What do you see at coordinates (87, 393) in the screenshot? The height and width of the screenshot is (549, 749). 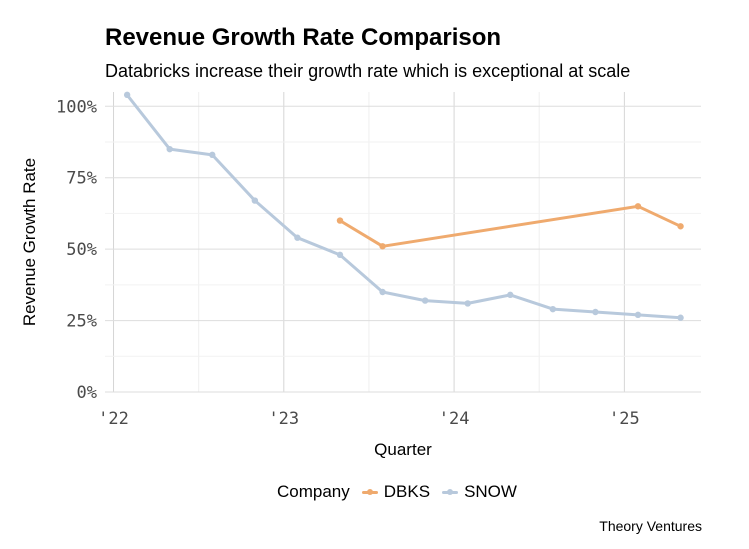 I see `y-tick-label: 0%` at bounding box center [87, 393].